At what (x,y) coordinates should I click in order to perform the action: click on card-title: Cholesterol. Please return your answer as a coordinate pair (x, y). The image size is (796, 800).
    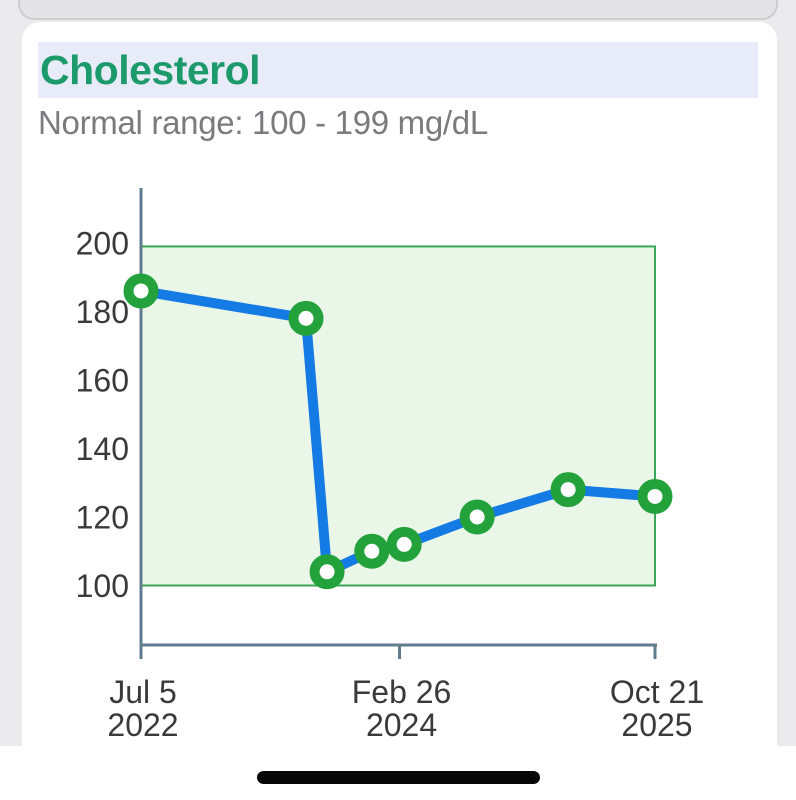
    Looking at the image, I should click on (150, 69).